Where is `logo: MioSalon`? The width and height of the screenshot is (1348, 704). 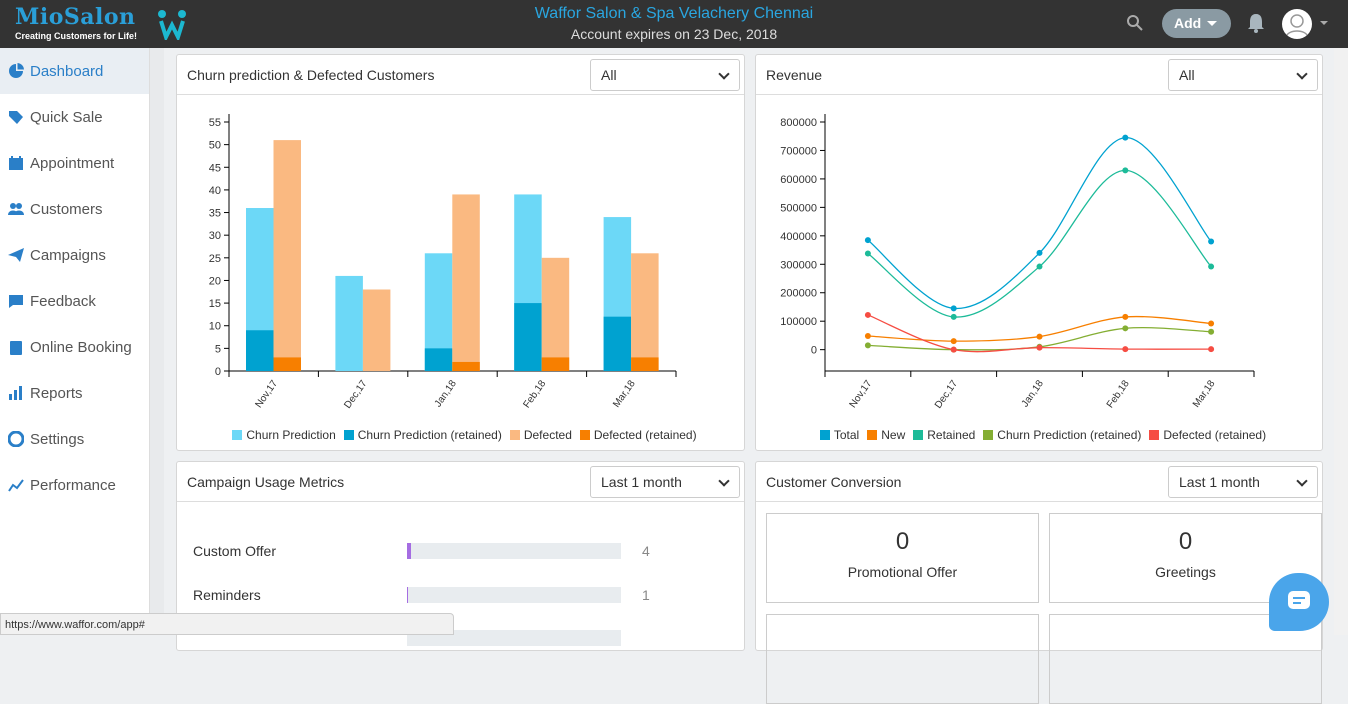
logo: MioSalon is located at coordinates (75, 17).